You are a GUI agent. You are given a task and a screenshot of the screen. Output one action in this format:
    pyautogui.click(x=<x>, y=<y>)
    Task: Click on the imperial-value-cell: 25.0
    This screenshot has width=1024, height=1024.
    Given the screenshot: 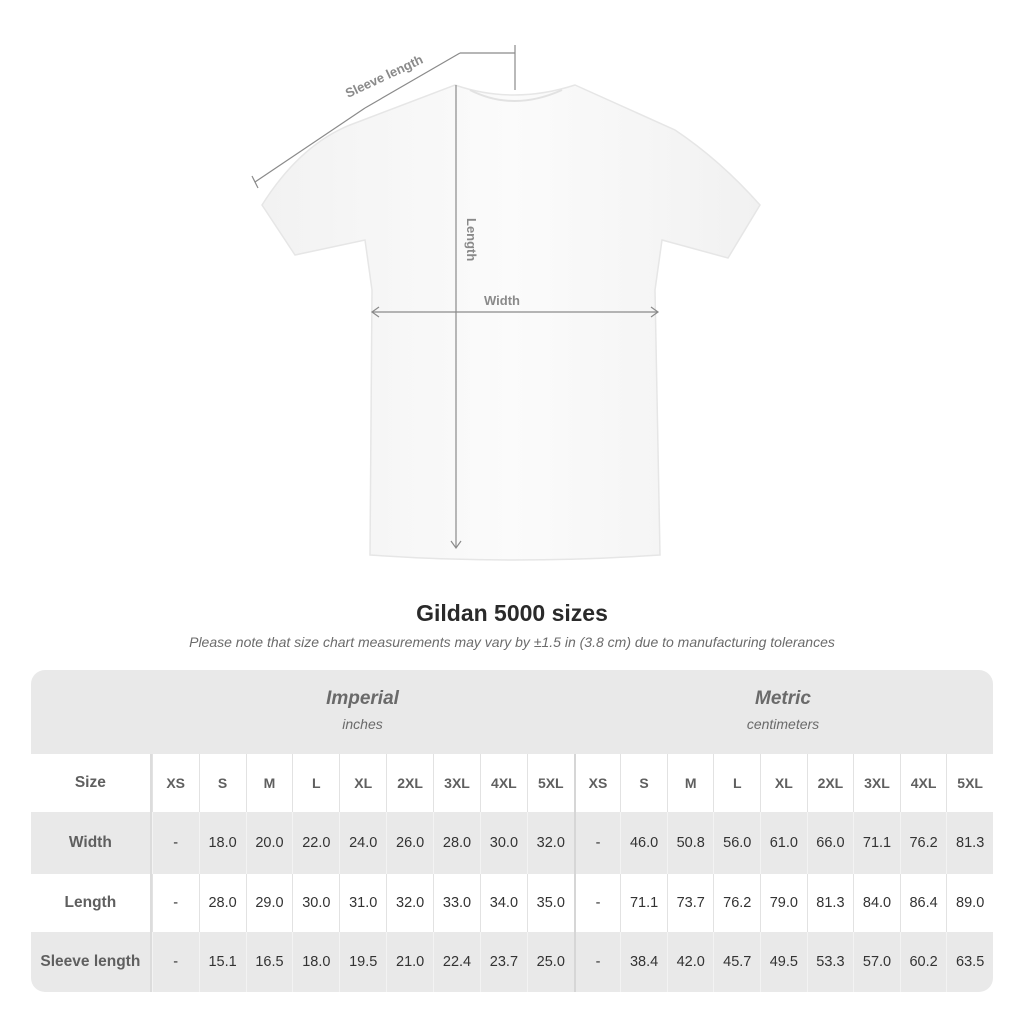 What is the action you would take?
    pyautogui.click(x=550, y=962)
    